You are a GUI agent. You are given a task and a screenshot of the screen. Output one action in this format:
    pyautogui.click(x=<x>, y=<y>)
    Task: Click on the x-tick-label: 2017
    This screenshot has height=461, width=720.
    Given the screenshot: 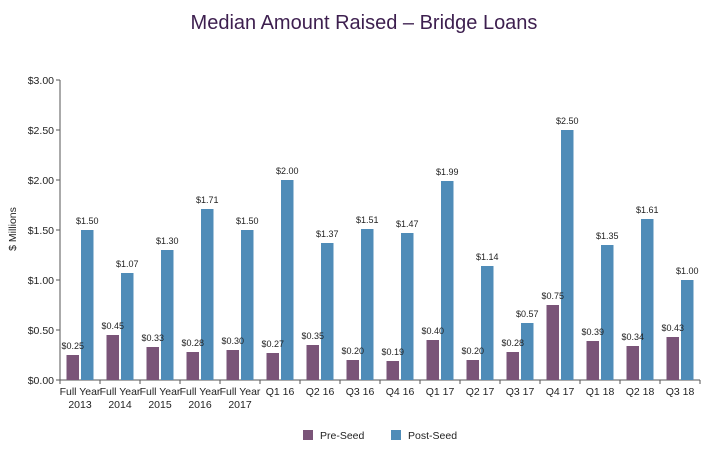 What is the action you would take?
    pyautogui.click(x=240, y=405)
    